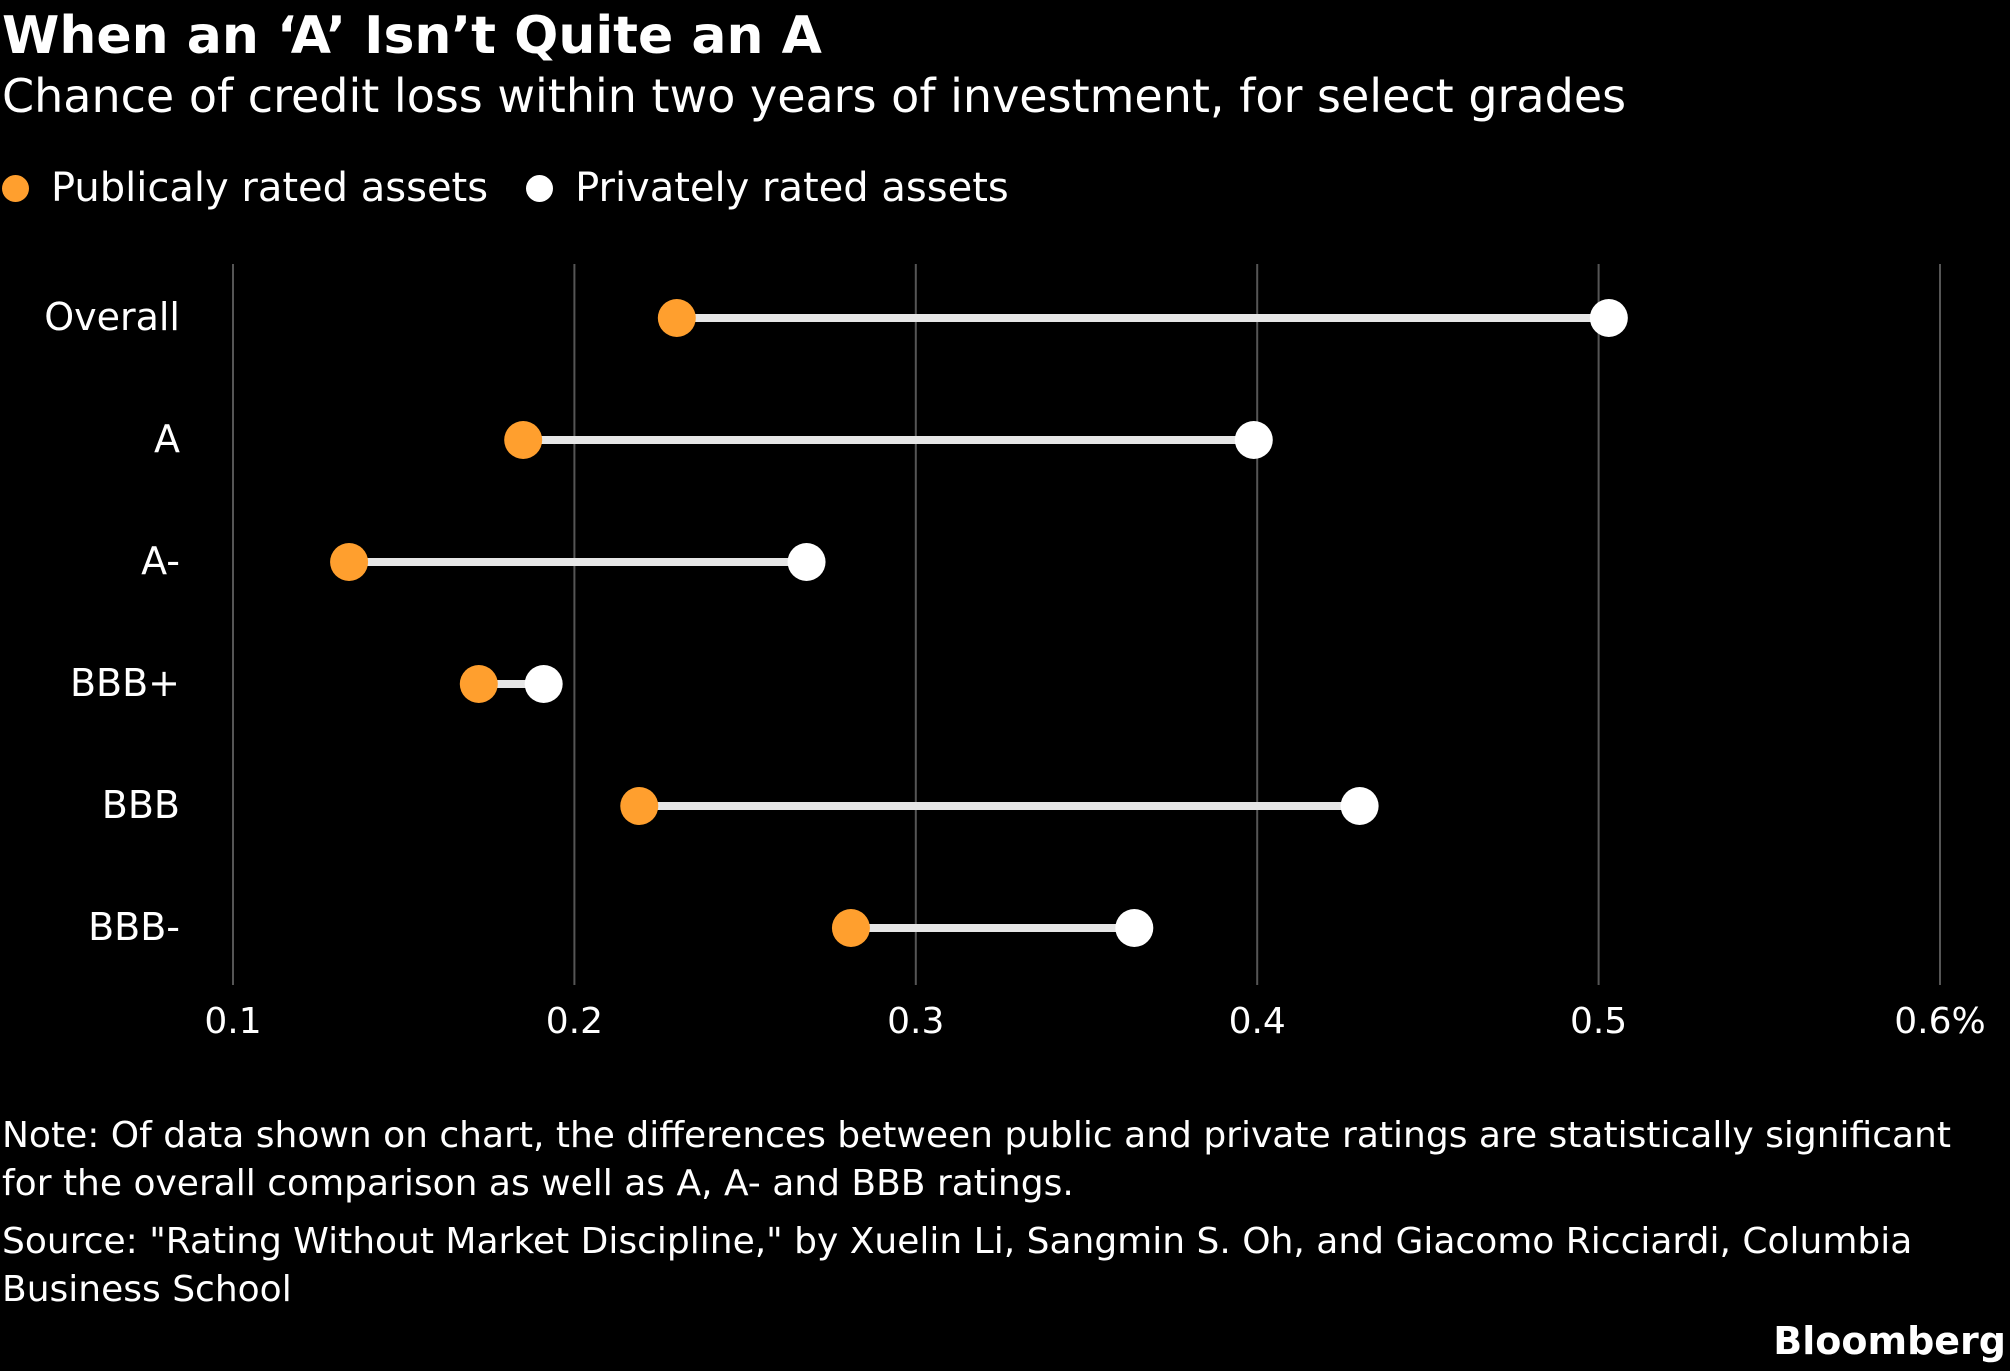 The image size is (2010, 1371). I want to click on bloomberg-logo: Bloomberg, so click(1889, 1341).